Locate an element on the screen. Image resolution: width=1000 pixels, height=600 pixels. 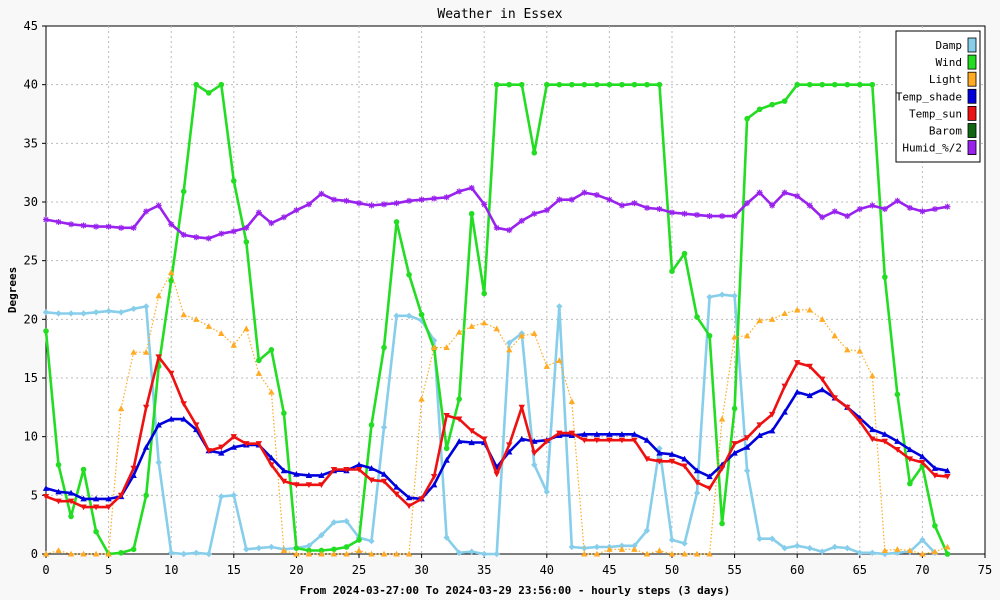
legend-label: Temp_sun is located at coordinates (935, 113).